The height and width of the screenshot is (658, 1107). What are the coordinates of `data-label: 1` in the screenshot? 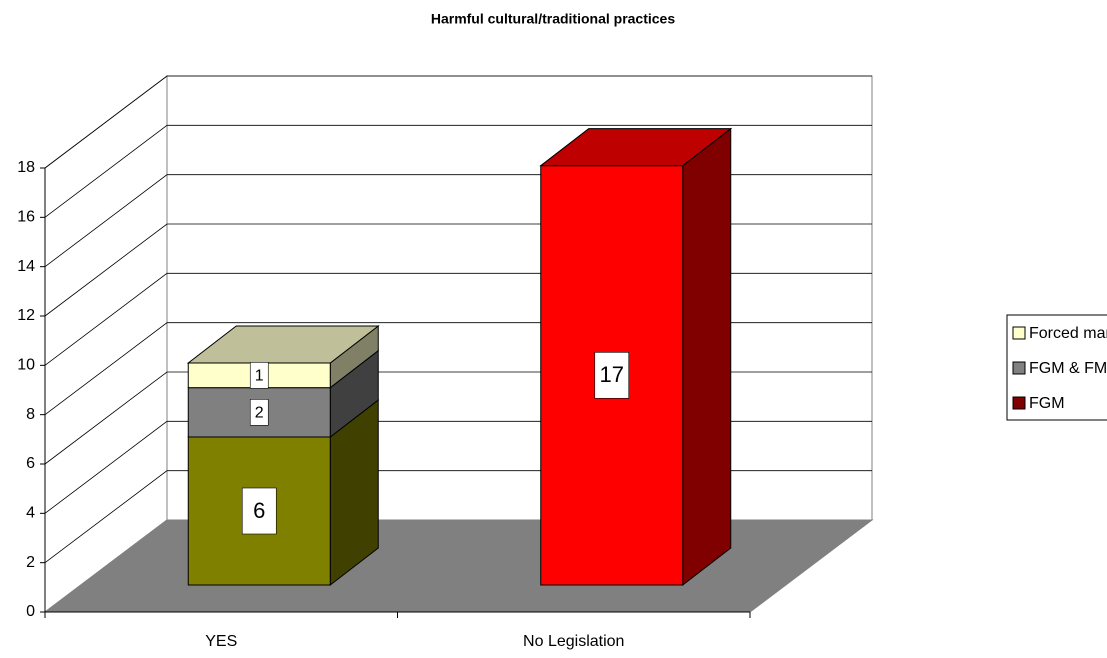 It's located at (259, 376).